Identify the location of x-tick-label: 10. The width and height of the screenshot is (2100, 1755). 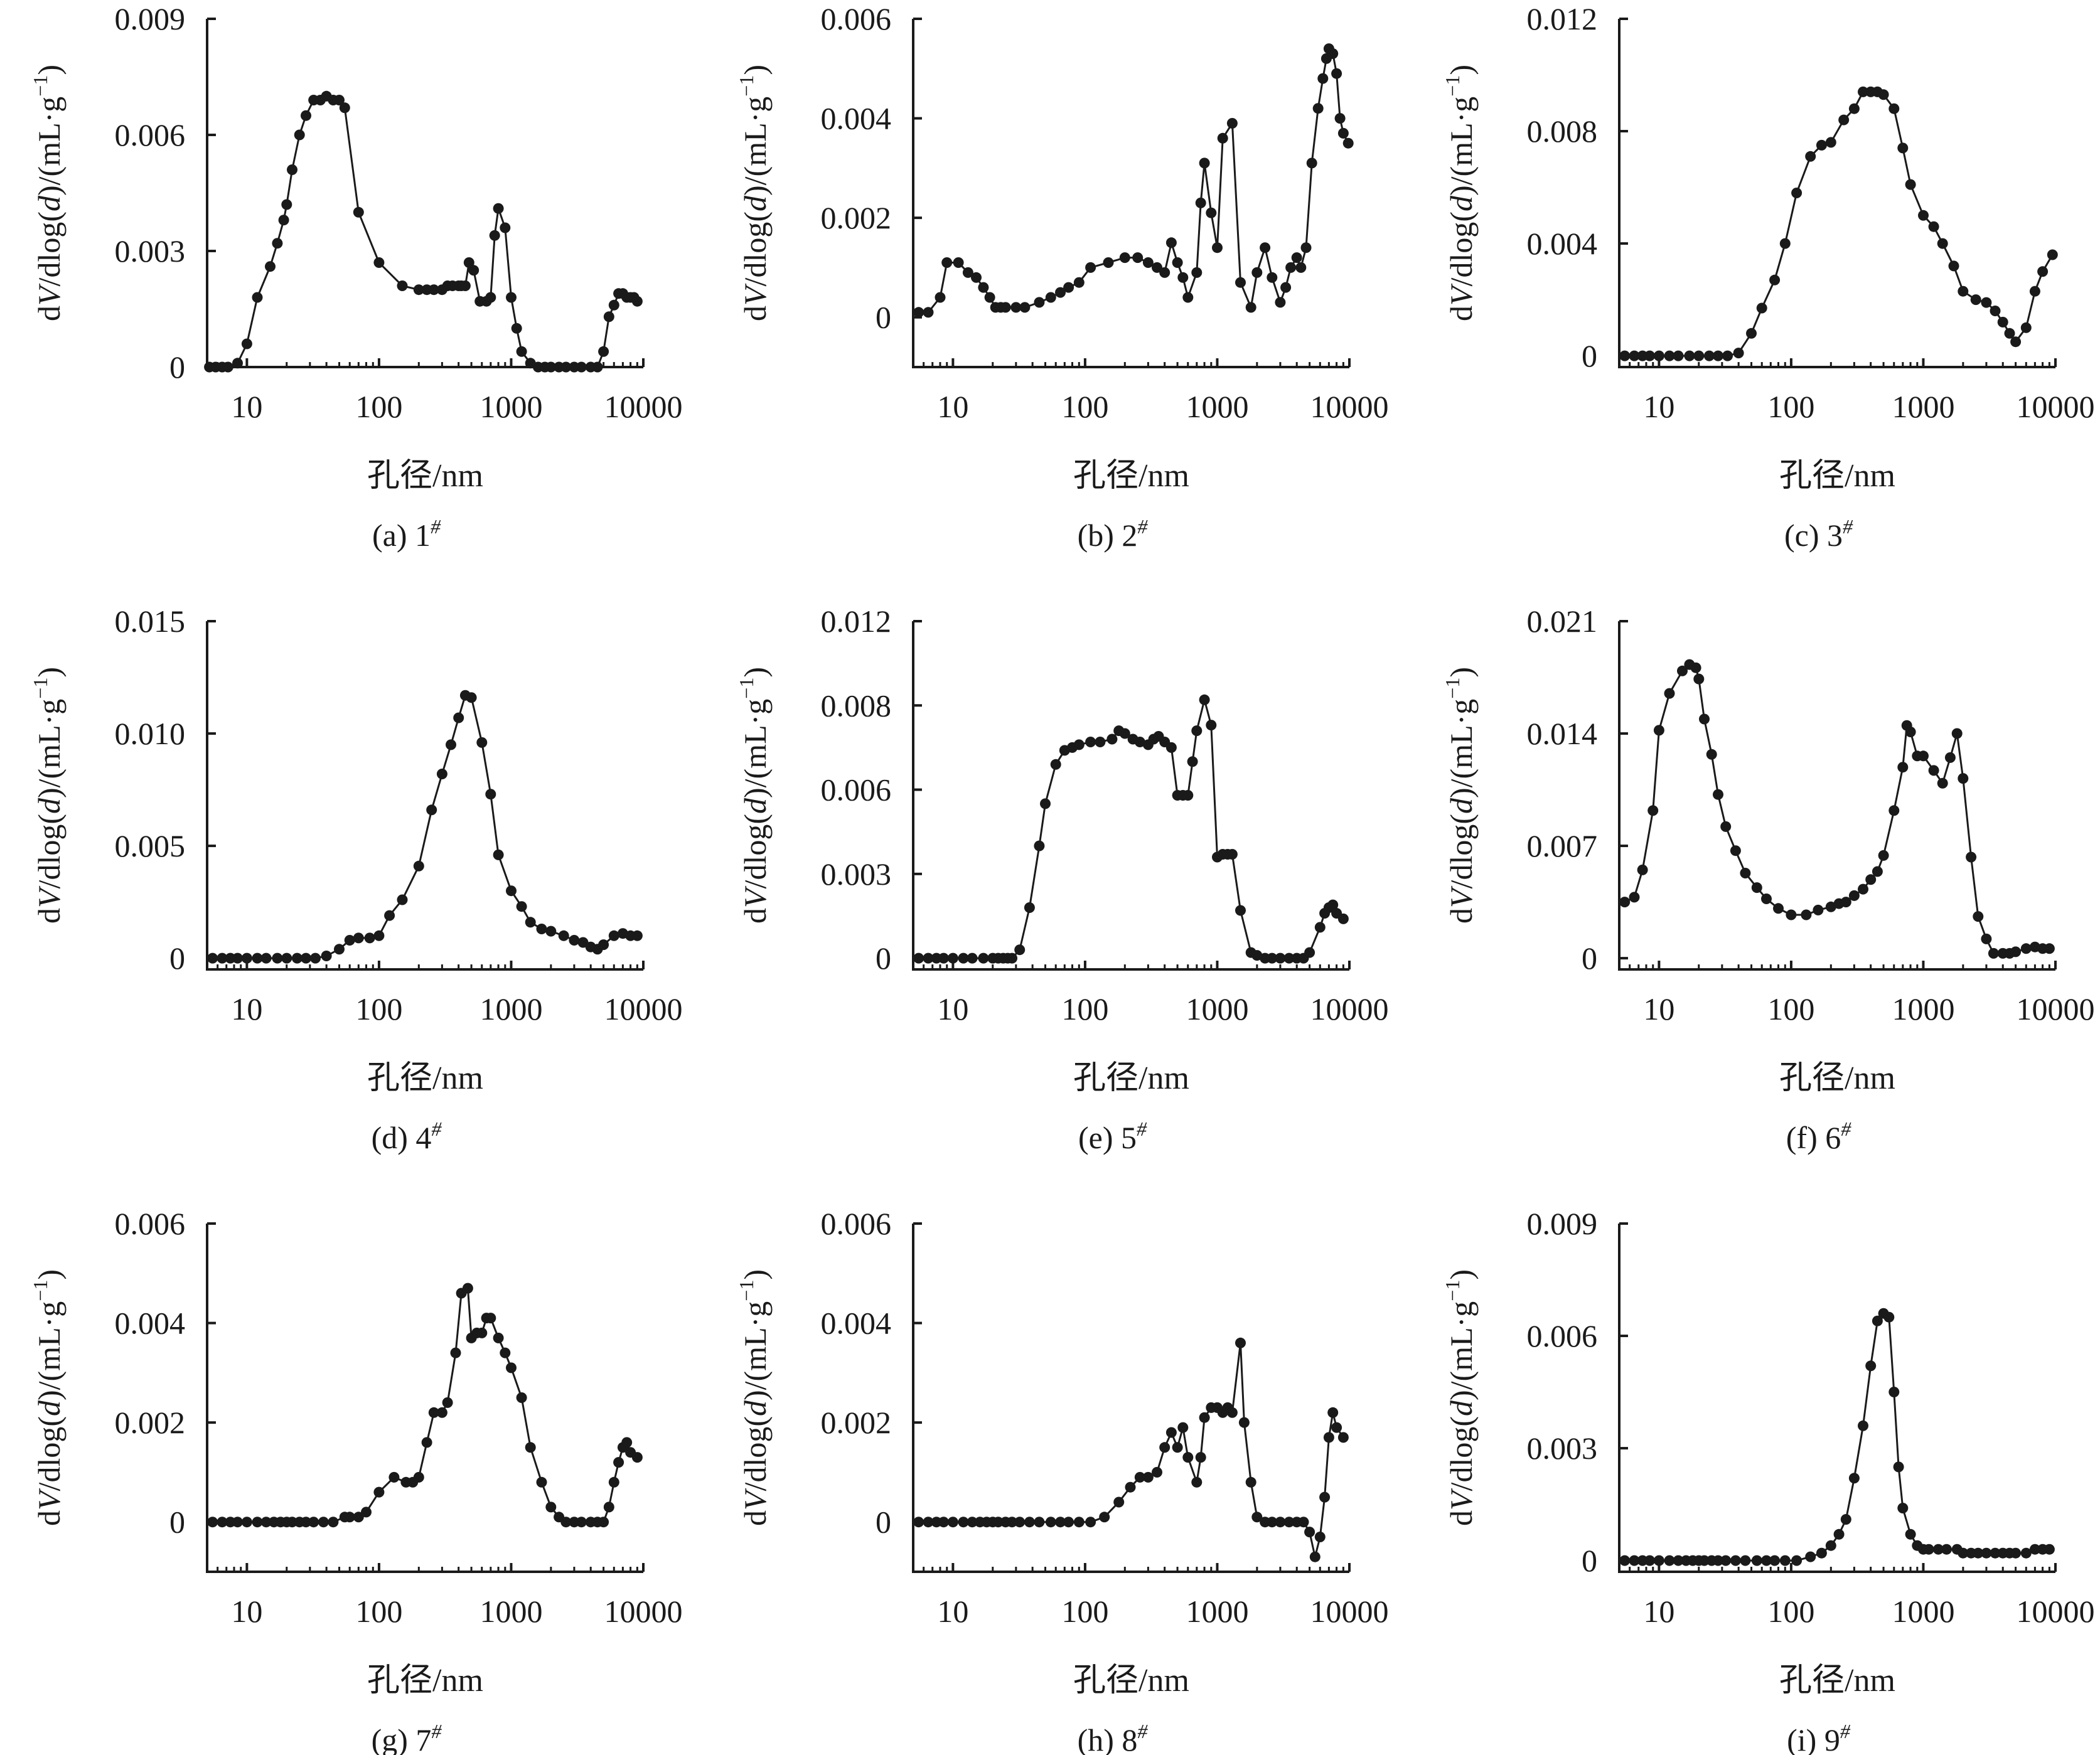
(246, 406).